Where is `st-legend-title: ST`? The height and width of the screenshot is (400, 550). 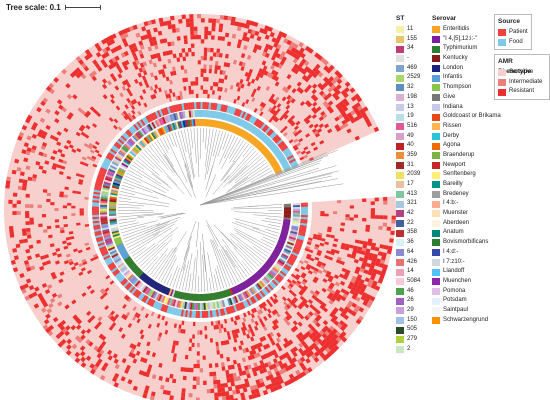
st-legend-title: ST is located at coordinates (400, 18).